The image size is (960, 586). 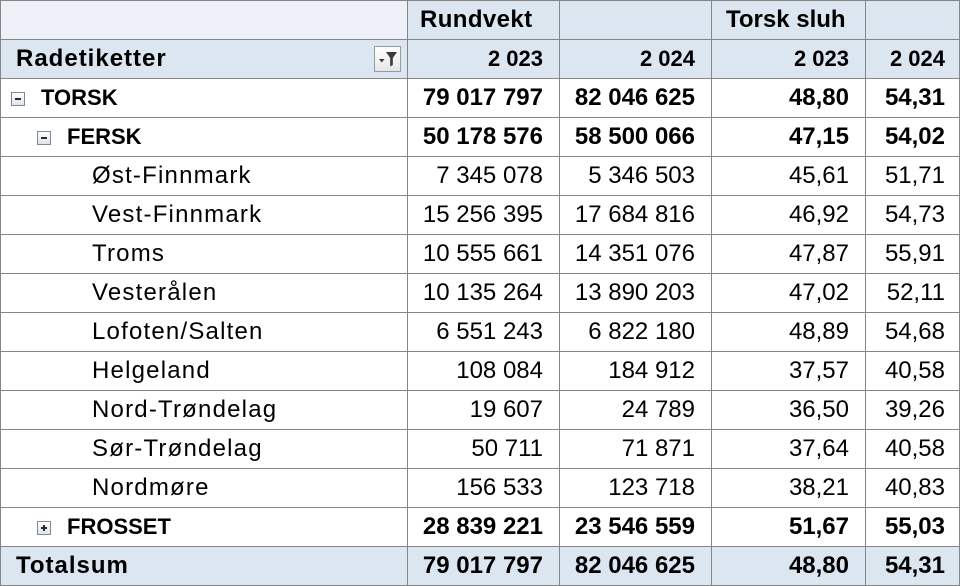 I want to click on value-rundvekt-2023: 50 711, so click(x=484, y=449).